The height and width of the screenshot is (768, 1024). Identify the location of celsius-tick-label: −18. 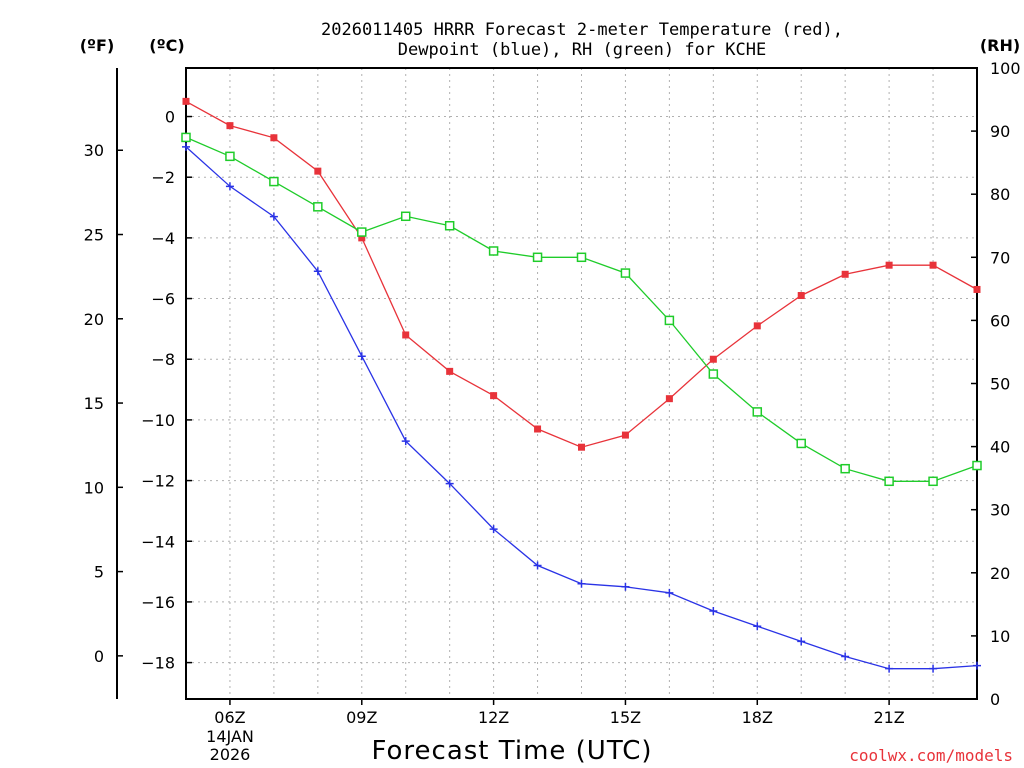
(158, 663).